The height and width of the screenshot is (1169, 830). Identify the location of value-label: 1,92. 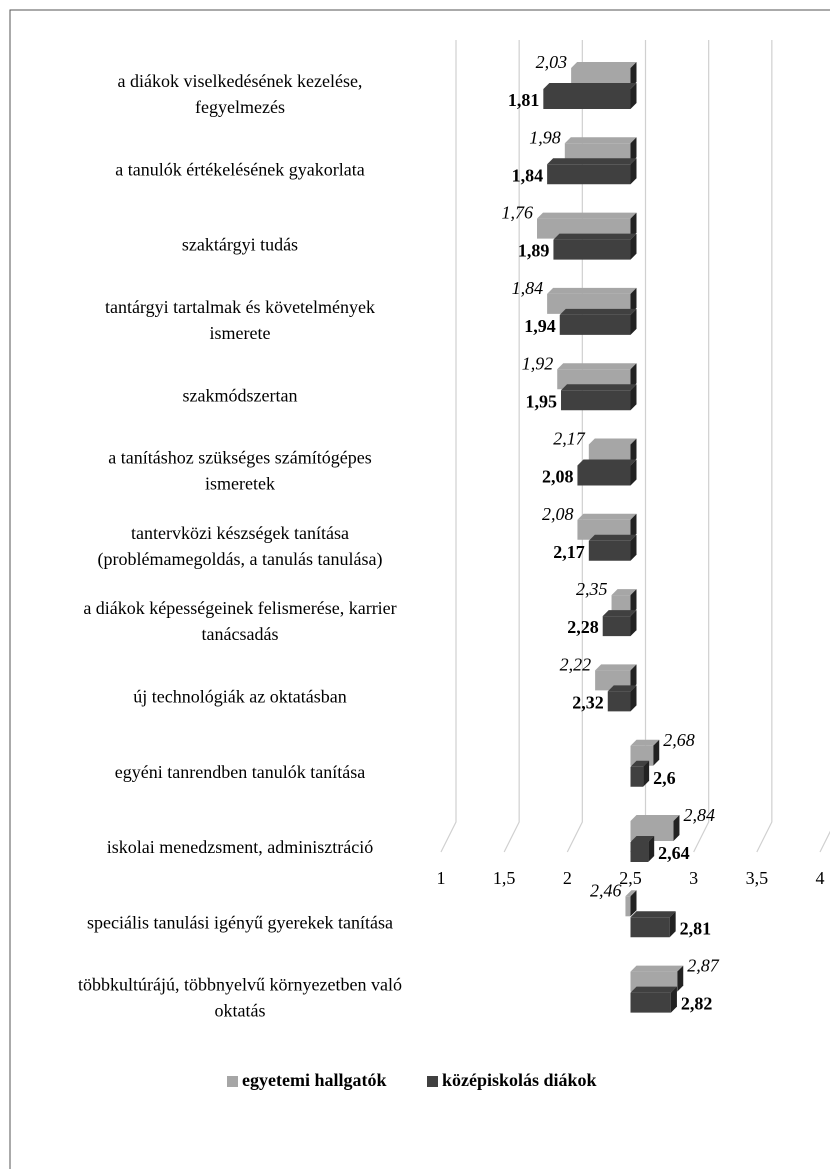
(538, 363).